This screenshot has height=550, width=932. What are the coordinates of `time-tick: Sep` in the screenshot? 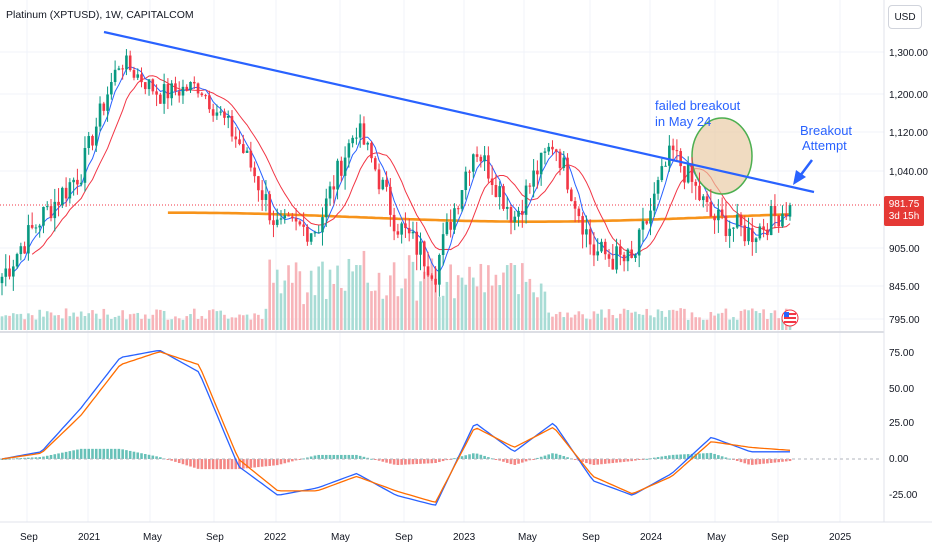 It's located at (780, 537).